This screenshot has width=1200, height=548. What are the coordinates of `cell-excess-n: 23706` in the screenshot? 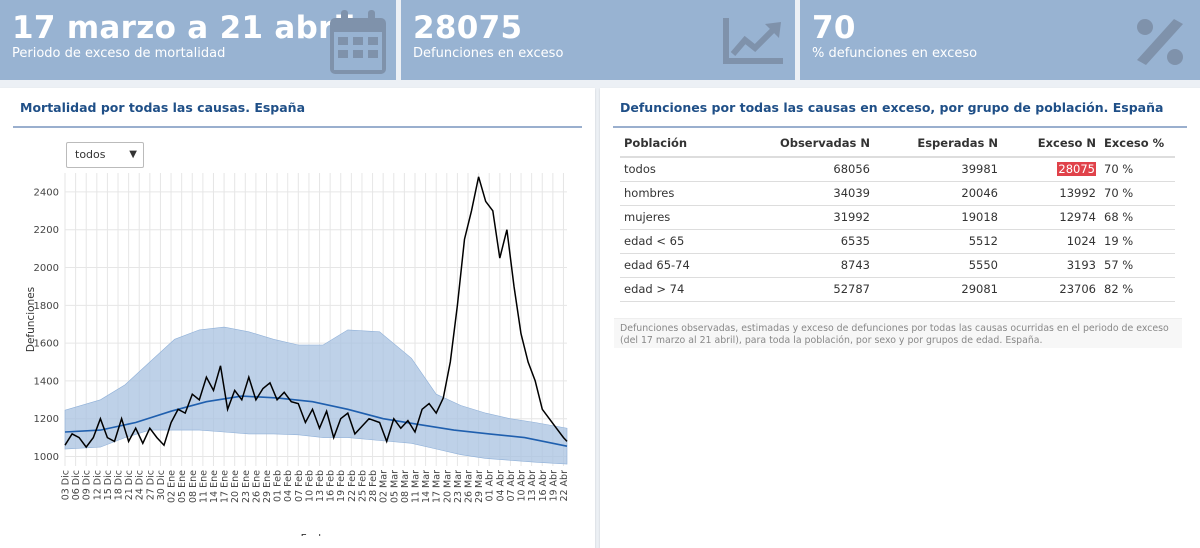 It's located at (1051, 289).